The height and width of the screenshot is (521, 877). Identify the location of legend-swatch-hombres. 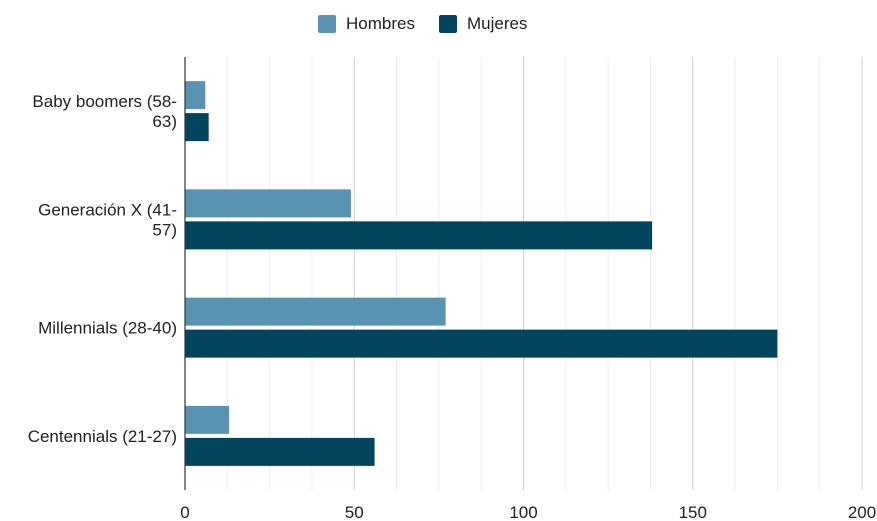
(327, 24).